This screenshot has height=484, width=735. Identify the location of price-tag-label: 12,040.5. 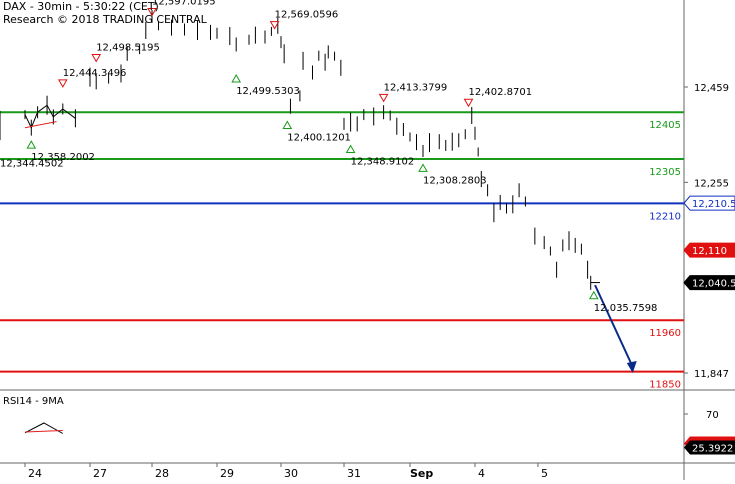
(713, 284).